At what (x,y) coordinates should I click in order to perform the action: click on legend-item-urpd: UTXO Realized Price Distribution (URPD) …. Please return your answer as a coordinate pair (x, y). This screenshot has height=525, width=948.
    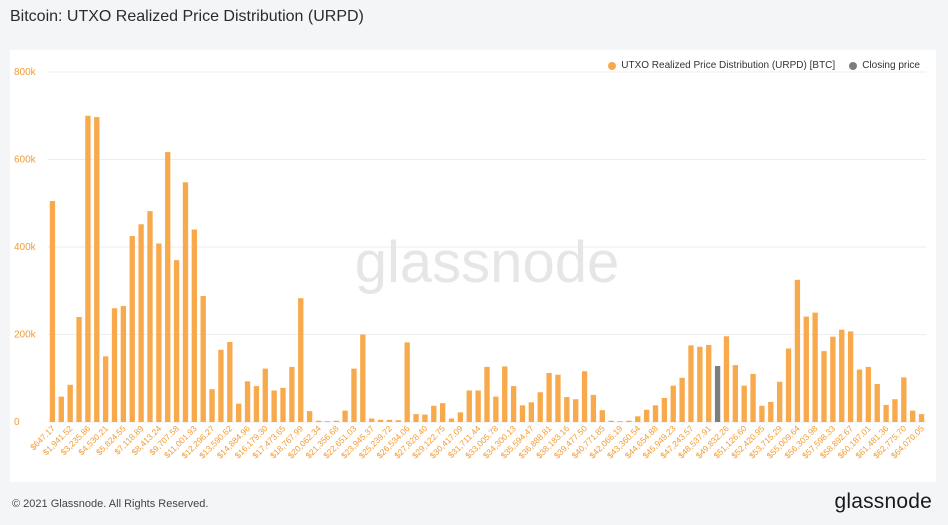
    Looking at the image, I should click on (721, 65).